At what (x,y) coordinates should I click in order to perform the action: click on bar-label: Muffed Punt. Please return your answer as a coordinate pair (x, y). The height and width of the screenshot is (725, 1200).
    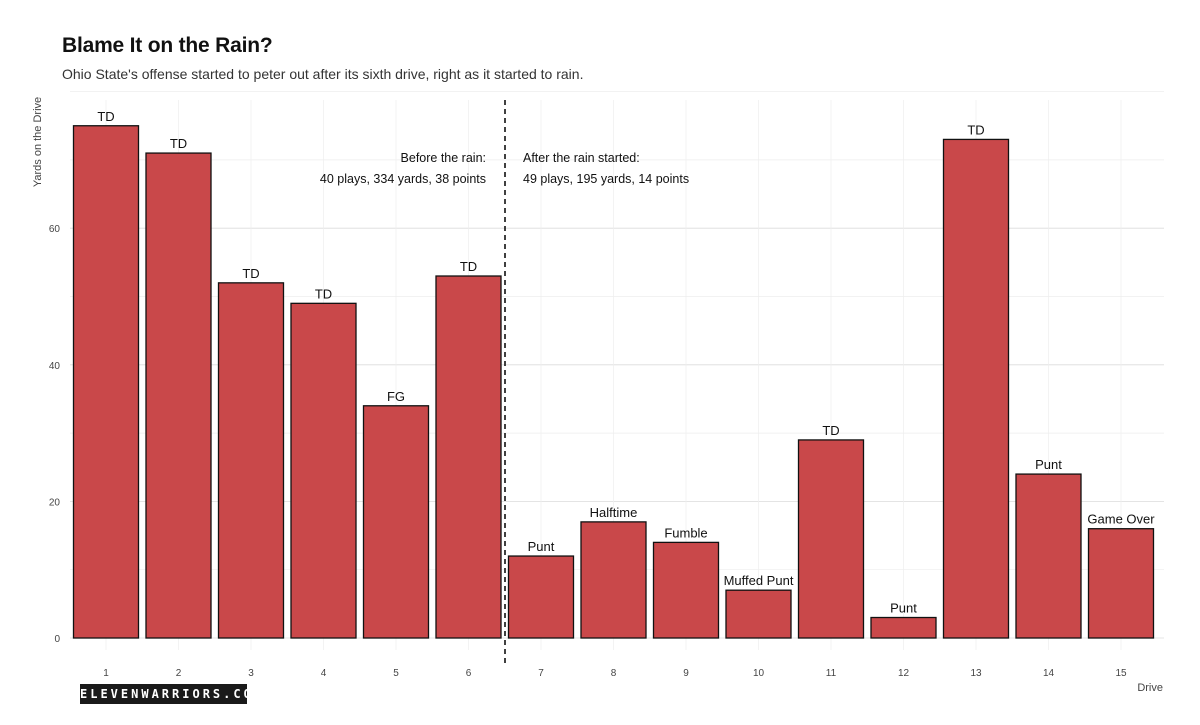
    Looking at the image, I should click on (759, 580).